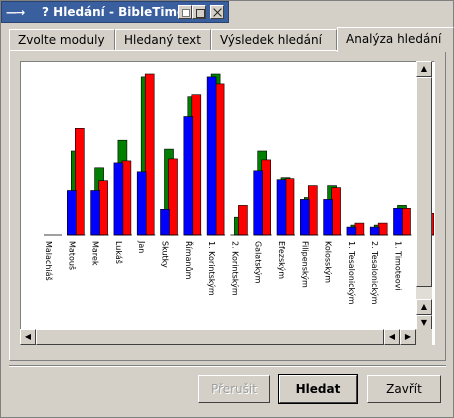 This screenshot has height=418, width=454. I want to click on category-label: 1. Tesalonickým, so click(351, 273).